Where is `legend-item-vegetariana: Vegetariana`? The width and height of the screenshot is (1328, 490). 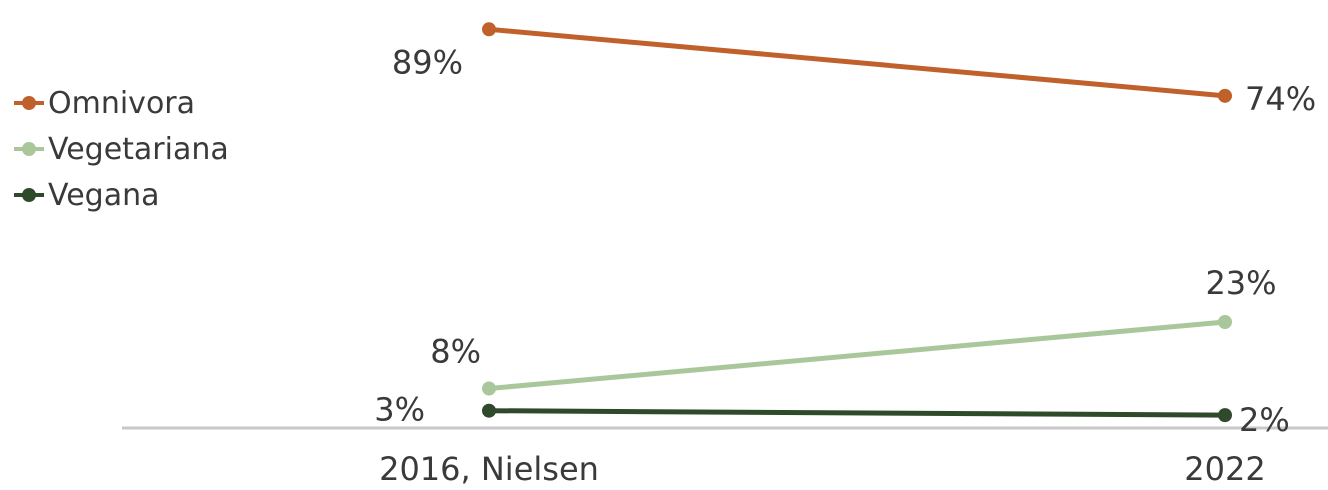
legend-item-vegetariana: Vegetariana is located at coordinates (121, 149).